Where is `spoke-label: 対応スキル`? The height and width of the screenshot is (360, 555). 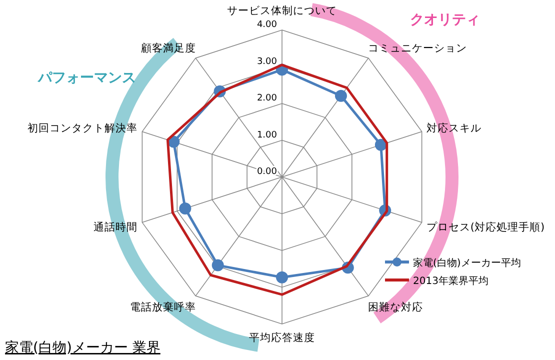
spoke-label: 対応スキル is located at coordinates (454, 127).